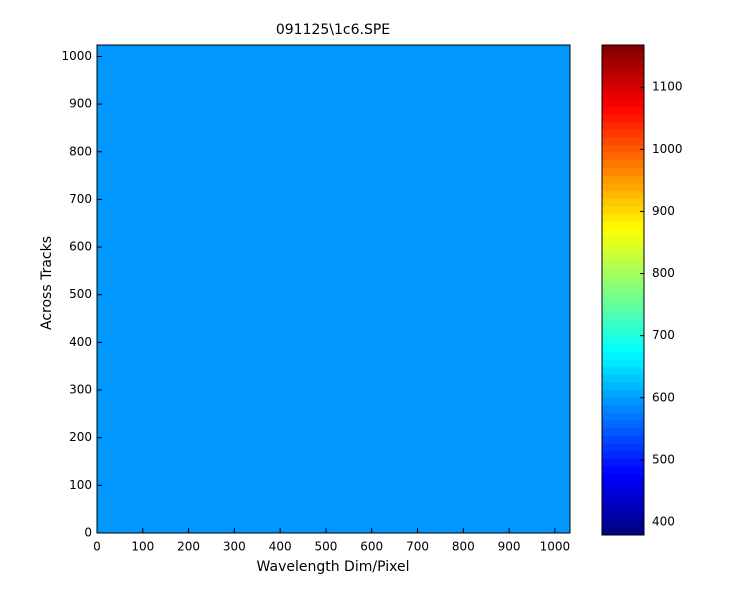  I want to click on x-tick-label: 900, so click(509, 547).